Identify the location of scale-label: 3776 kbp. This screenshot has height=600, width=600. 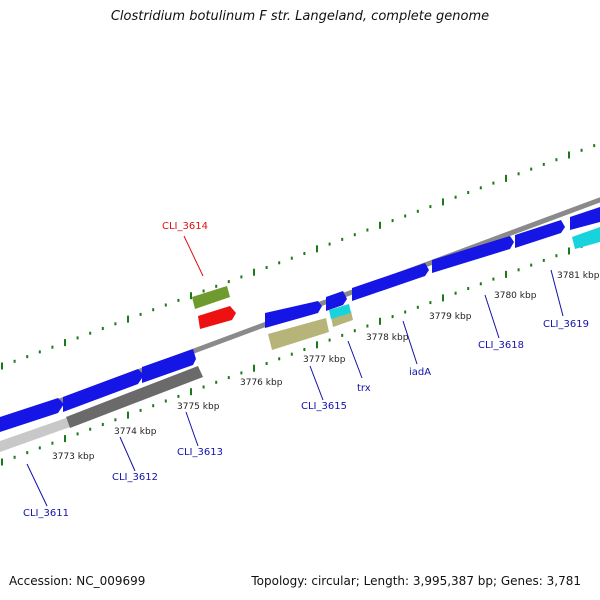
(261, 383).